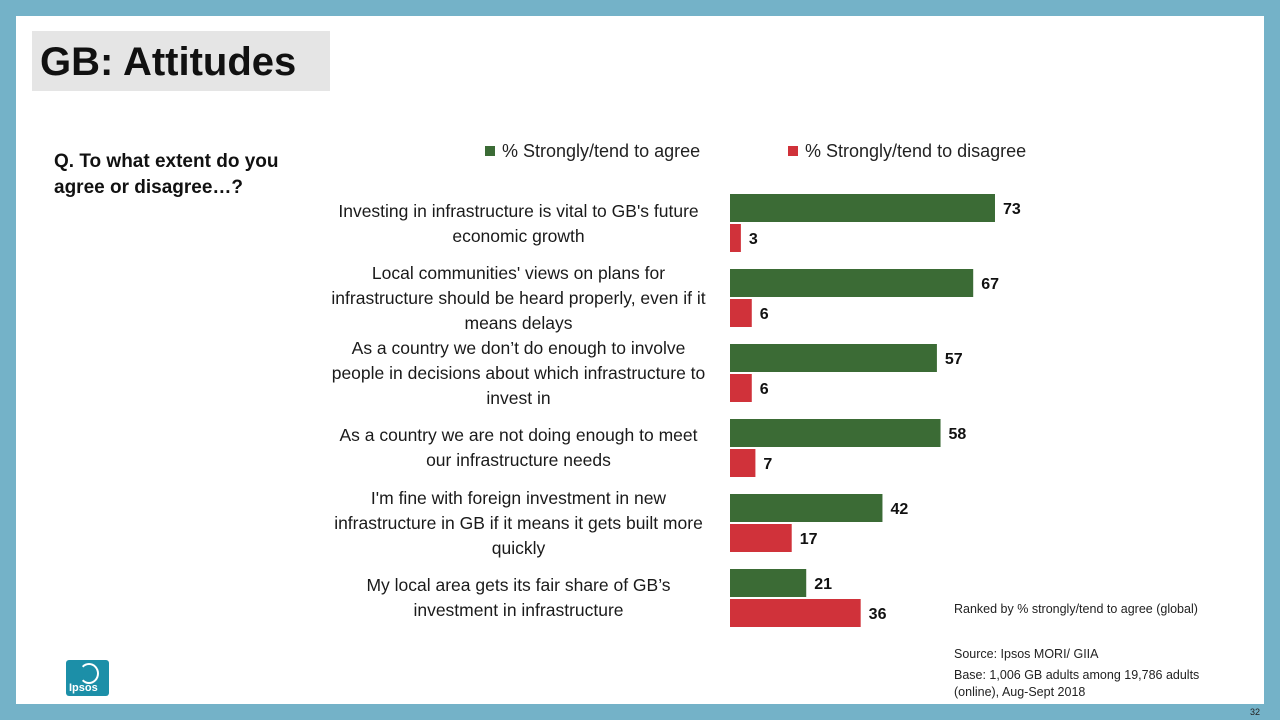 This screenshot has width=1280, height=720. What do you see at coordinates (916, 150) in the screenshot?
I see `legend-label-disagree: % Strongly/tend to disagree` at bounding box center [916, 150].